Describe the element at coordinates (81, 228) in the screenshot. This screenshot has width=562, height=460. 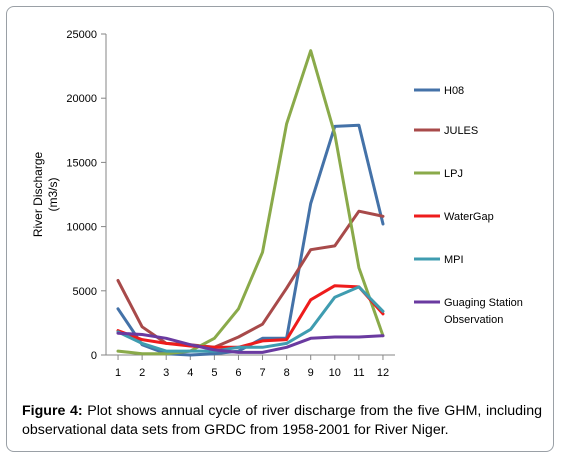
I see `y-tick-label: 10000` at that location.